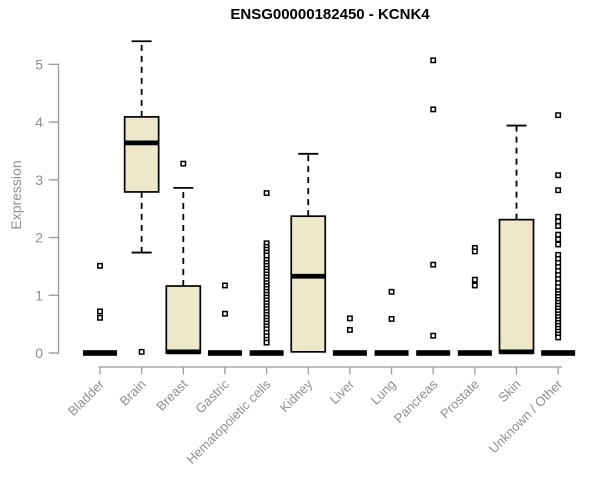 The height and width of the screenshot is (500, 600). I want to click on y-tick-label: 3, so click(39, 180).